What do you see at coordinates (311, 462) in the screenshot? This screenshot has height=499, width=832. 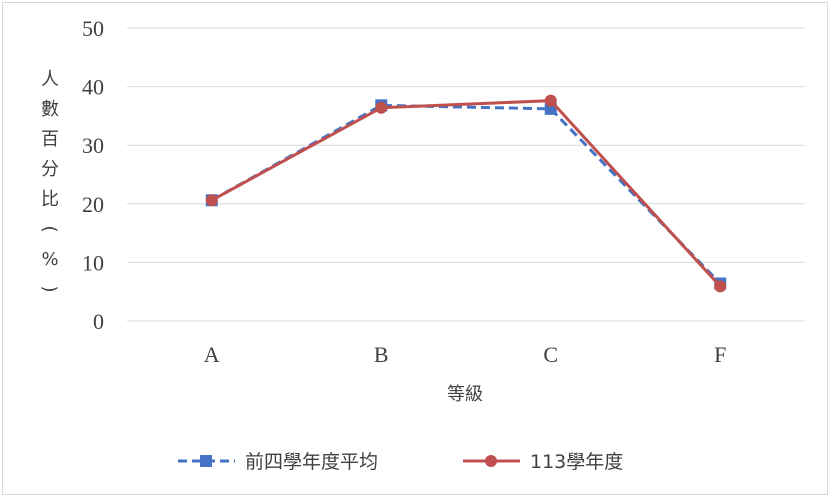 I see `legend-label: 前四學年度平均` at bounding box center [311, 462].